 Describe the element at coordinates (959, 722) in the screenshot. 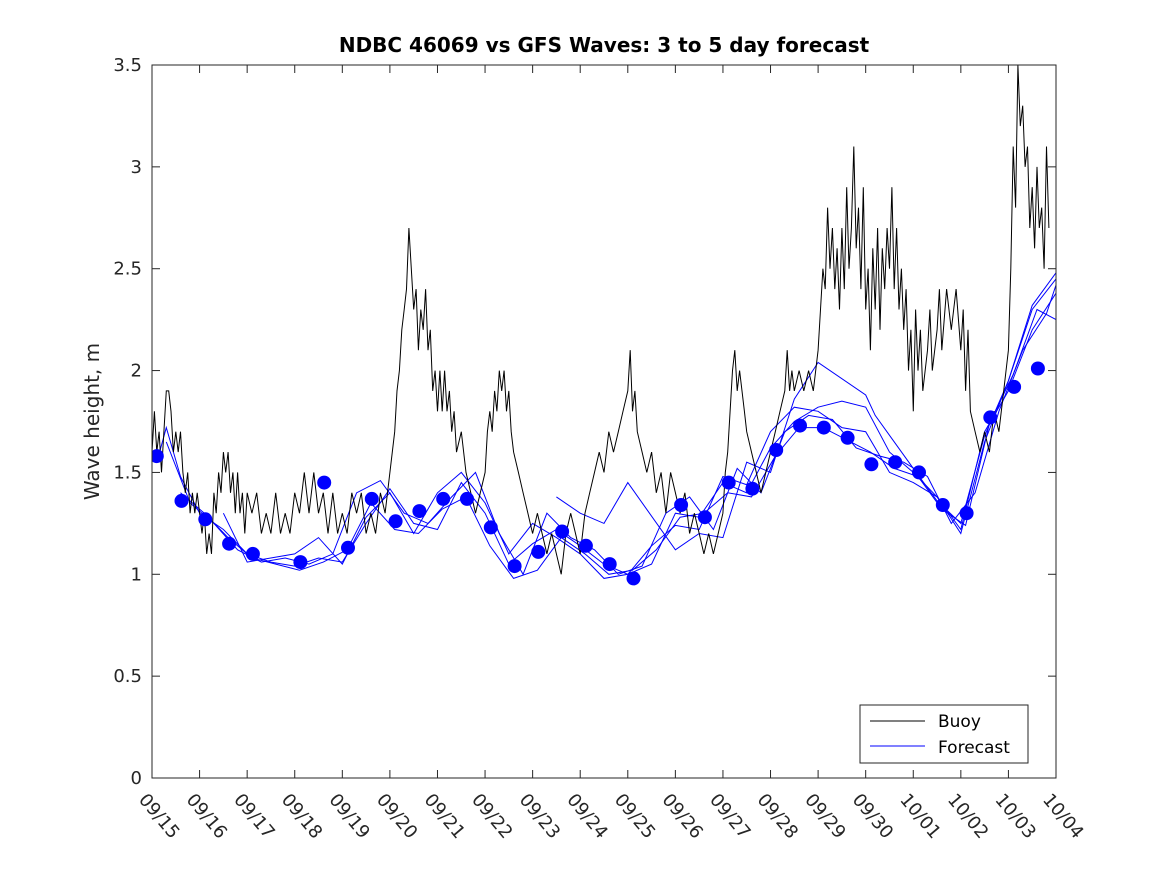

I see `legend-buoy-label: Buoy` at that location.